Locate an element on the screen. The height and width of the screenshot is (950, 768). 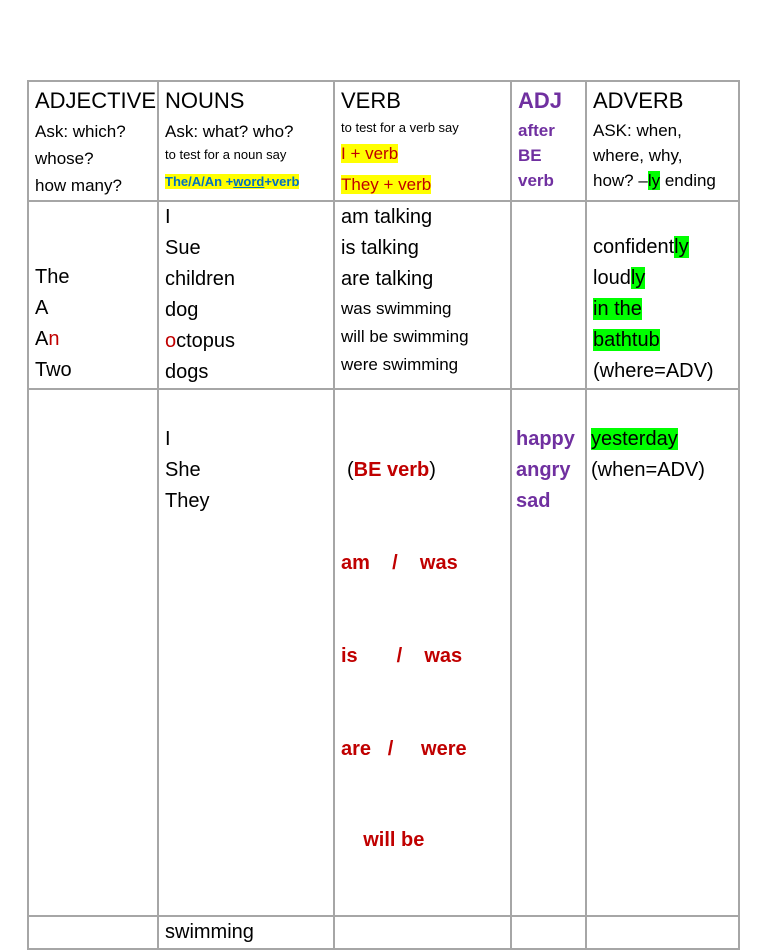
adverb-note: (when=ADV) is located at coordinates (648, 470).